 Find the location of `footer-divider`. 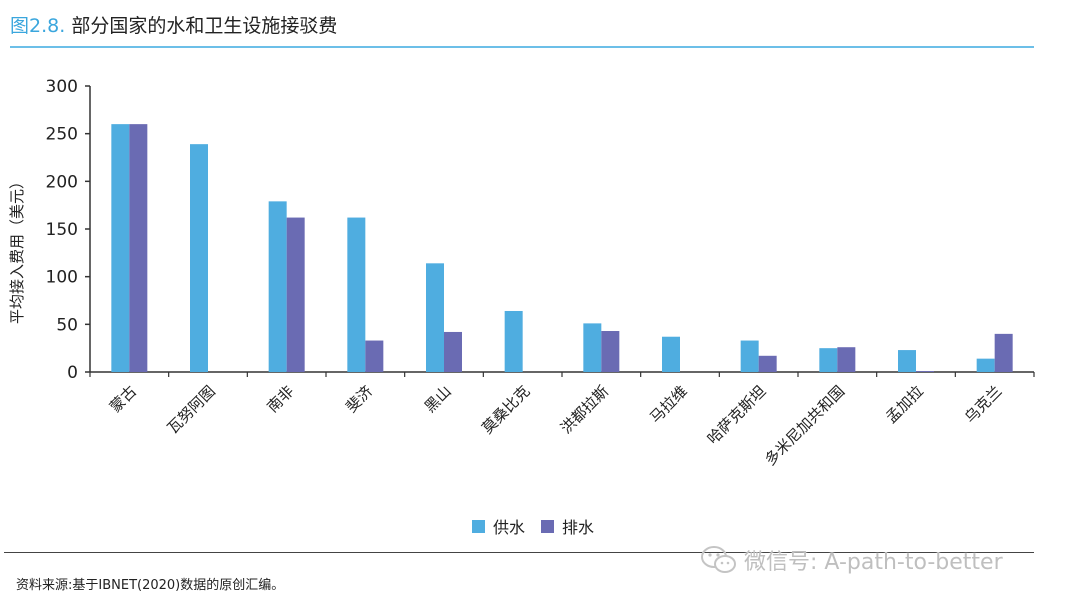

footer-divider is located at coordinates (519, 552).